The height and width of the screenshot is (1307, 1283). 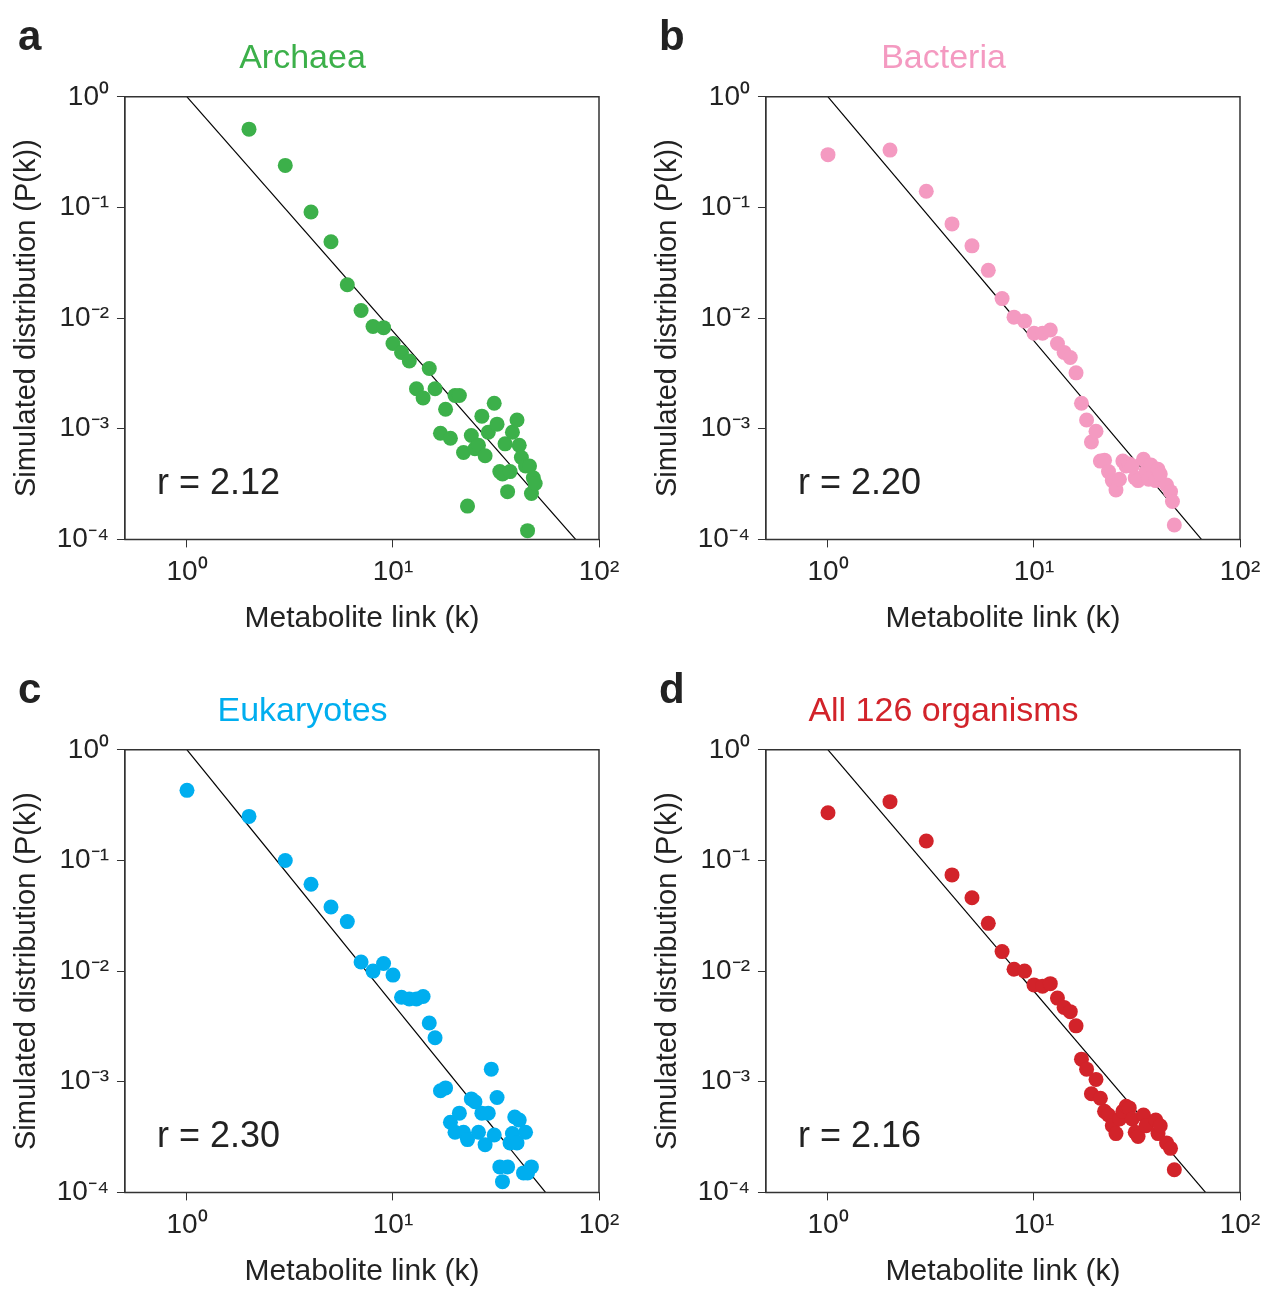 I want to click on text: c, so click(x=30, y=688).